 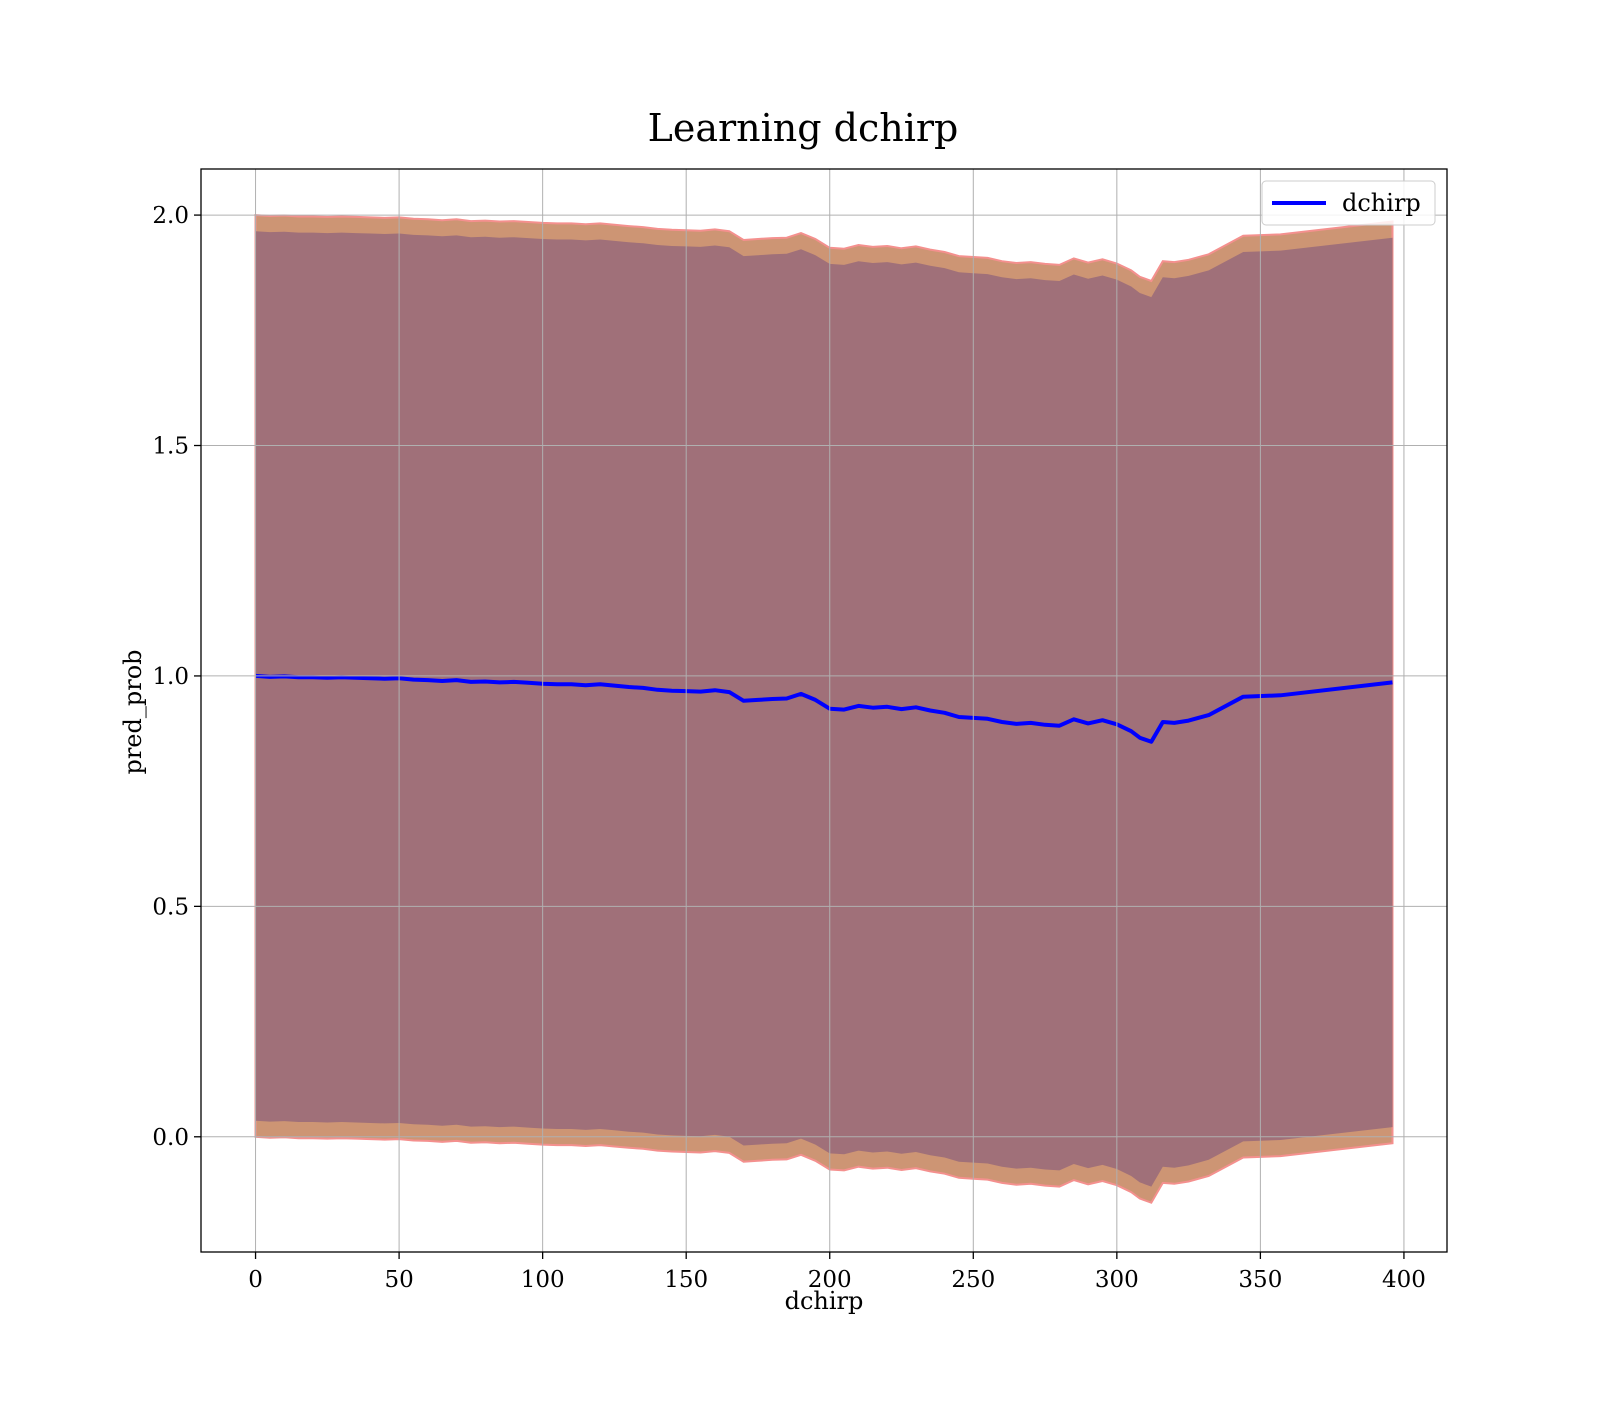 I want to click on legend-box, so click(x=1348, y=203).